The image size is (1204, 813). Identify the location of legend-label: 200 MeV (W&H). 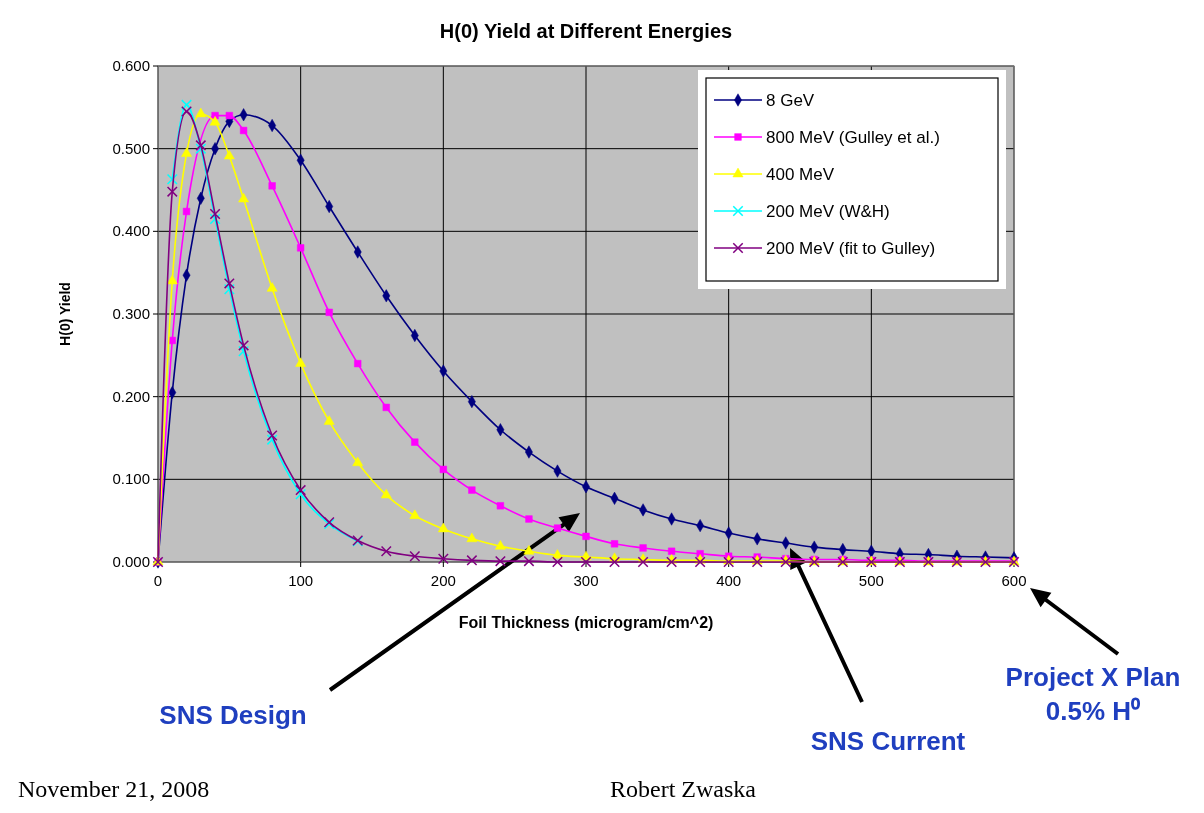
(828, 211).